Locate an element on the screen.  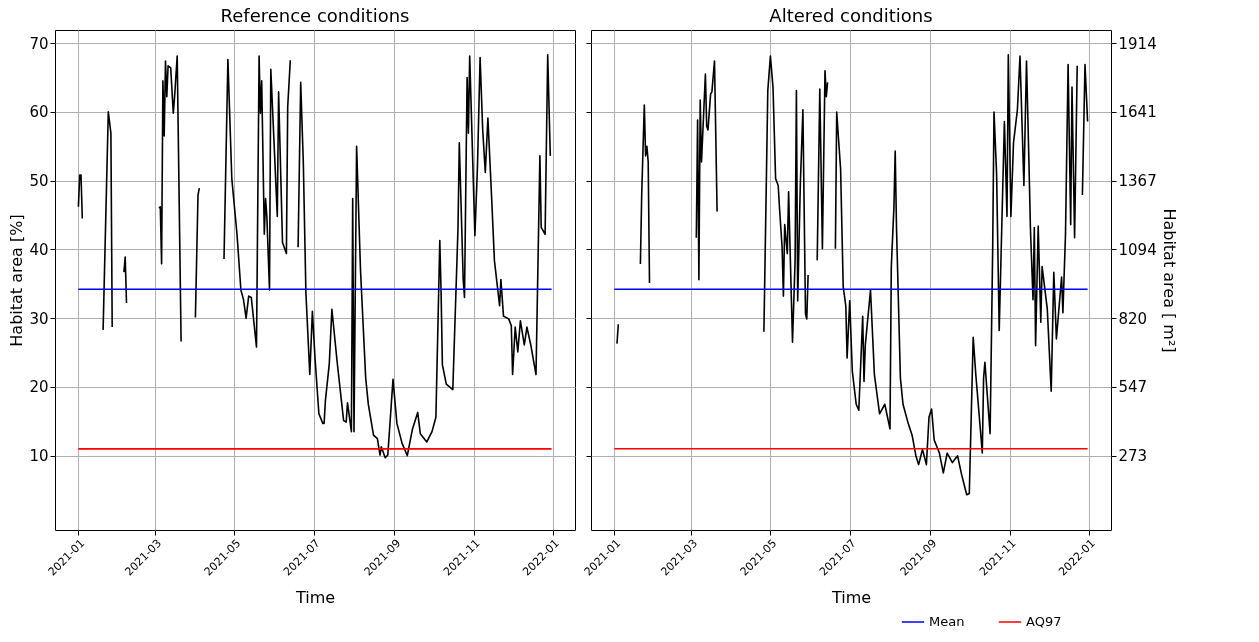
legend-label: Mean is located at coordinates (947, 621).